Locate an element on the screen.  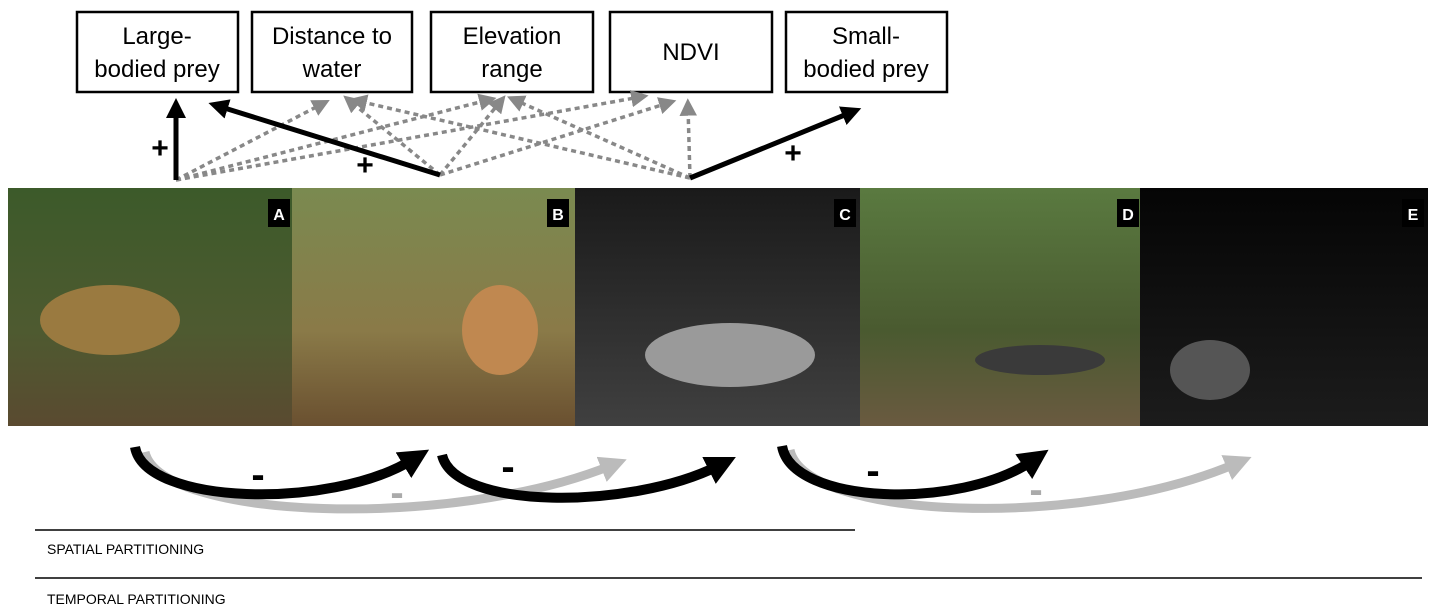
curved-arrows is located at coordinates (691, 479).